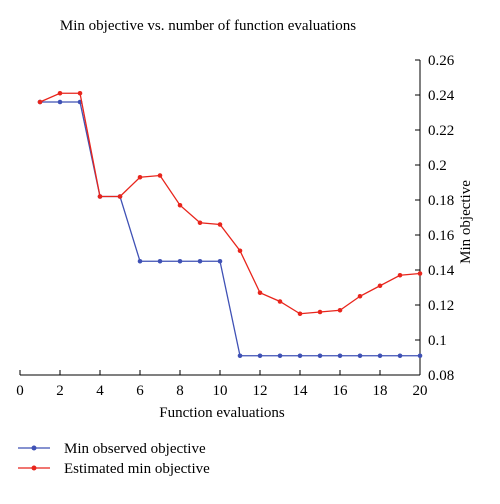 The image size is (500, 504). Describe the element at coordinates (441, 96) in the screenshot. I see `y-tick-label: 0.24` at that location.